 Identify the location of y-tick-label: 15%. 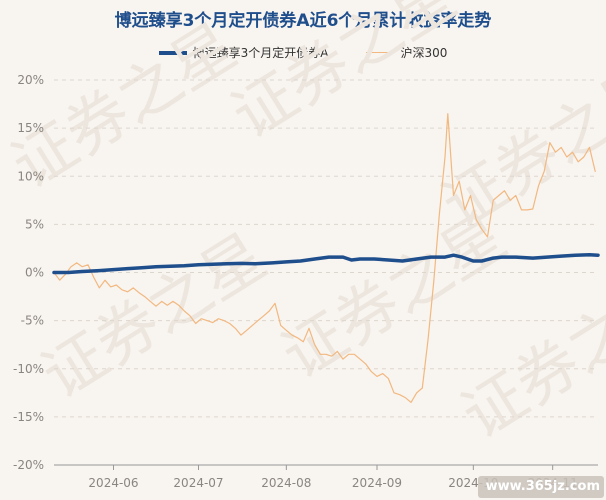
(30, 128).